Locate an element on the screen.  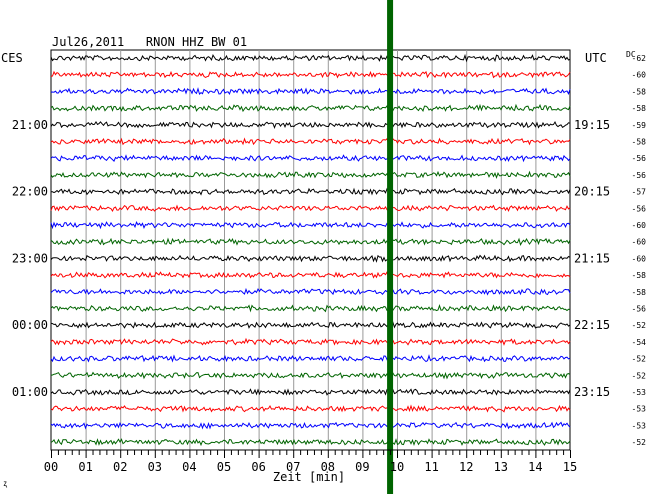
utc-hour-label-1: 19:15 is located at coordinates (592, 125).